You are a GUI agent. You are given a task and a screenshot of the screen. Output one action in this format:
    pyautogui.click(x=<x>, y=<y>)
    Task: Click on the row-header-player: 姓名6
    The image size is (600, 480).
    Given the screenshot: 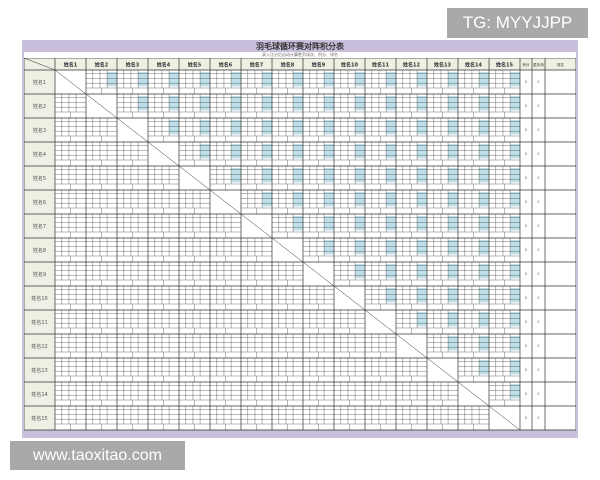 What is the action you would take?
    pyautogui.click(x=39, y=202)
    